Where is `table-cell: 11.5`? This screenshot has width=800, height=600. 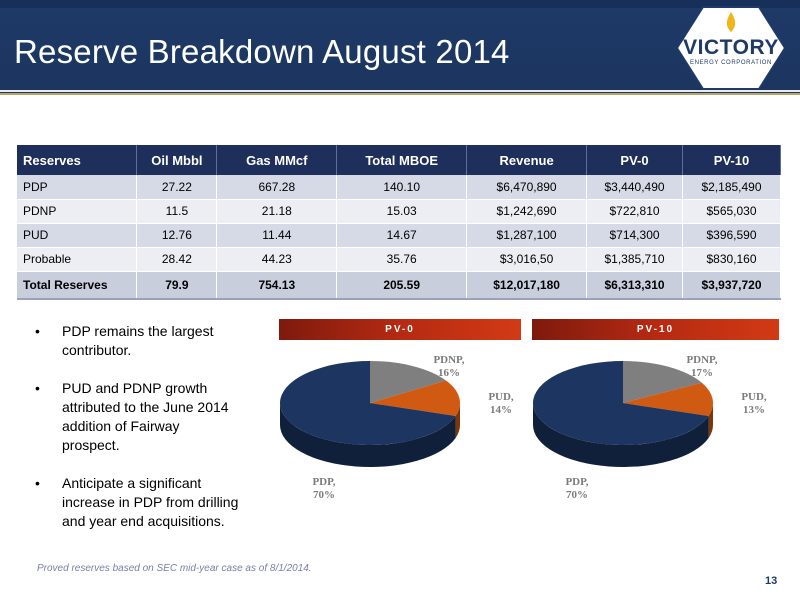
table-cell: 11.5 is located at coordinates (177, 211).